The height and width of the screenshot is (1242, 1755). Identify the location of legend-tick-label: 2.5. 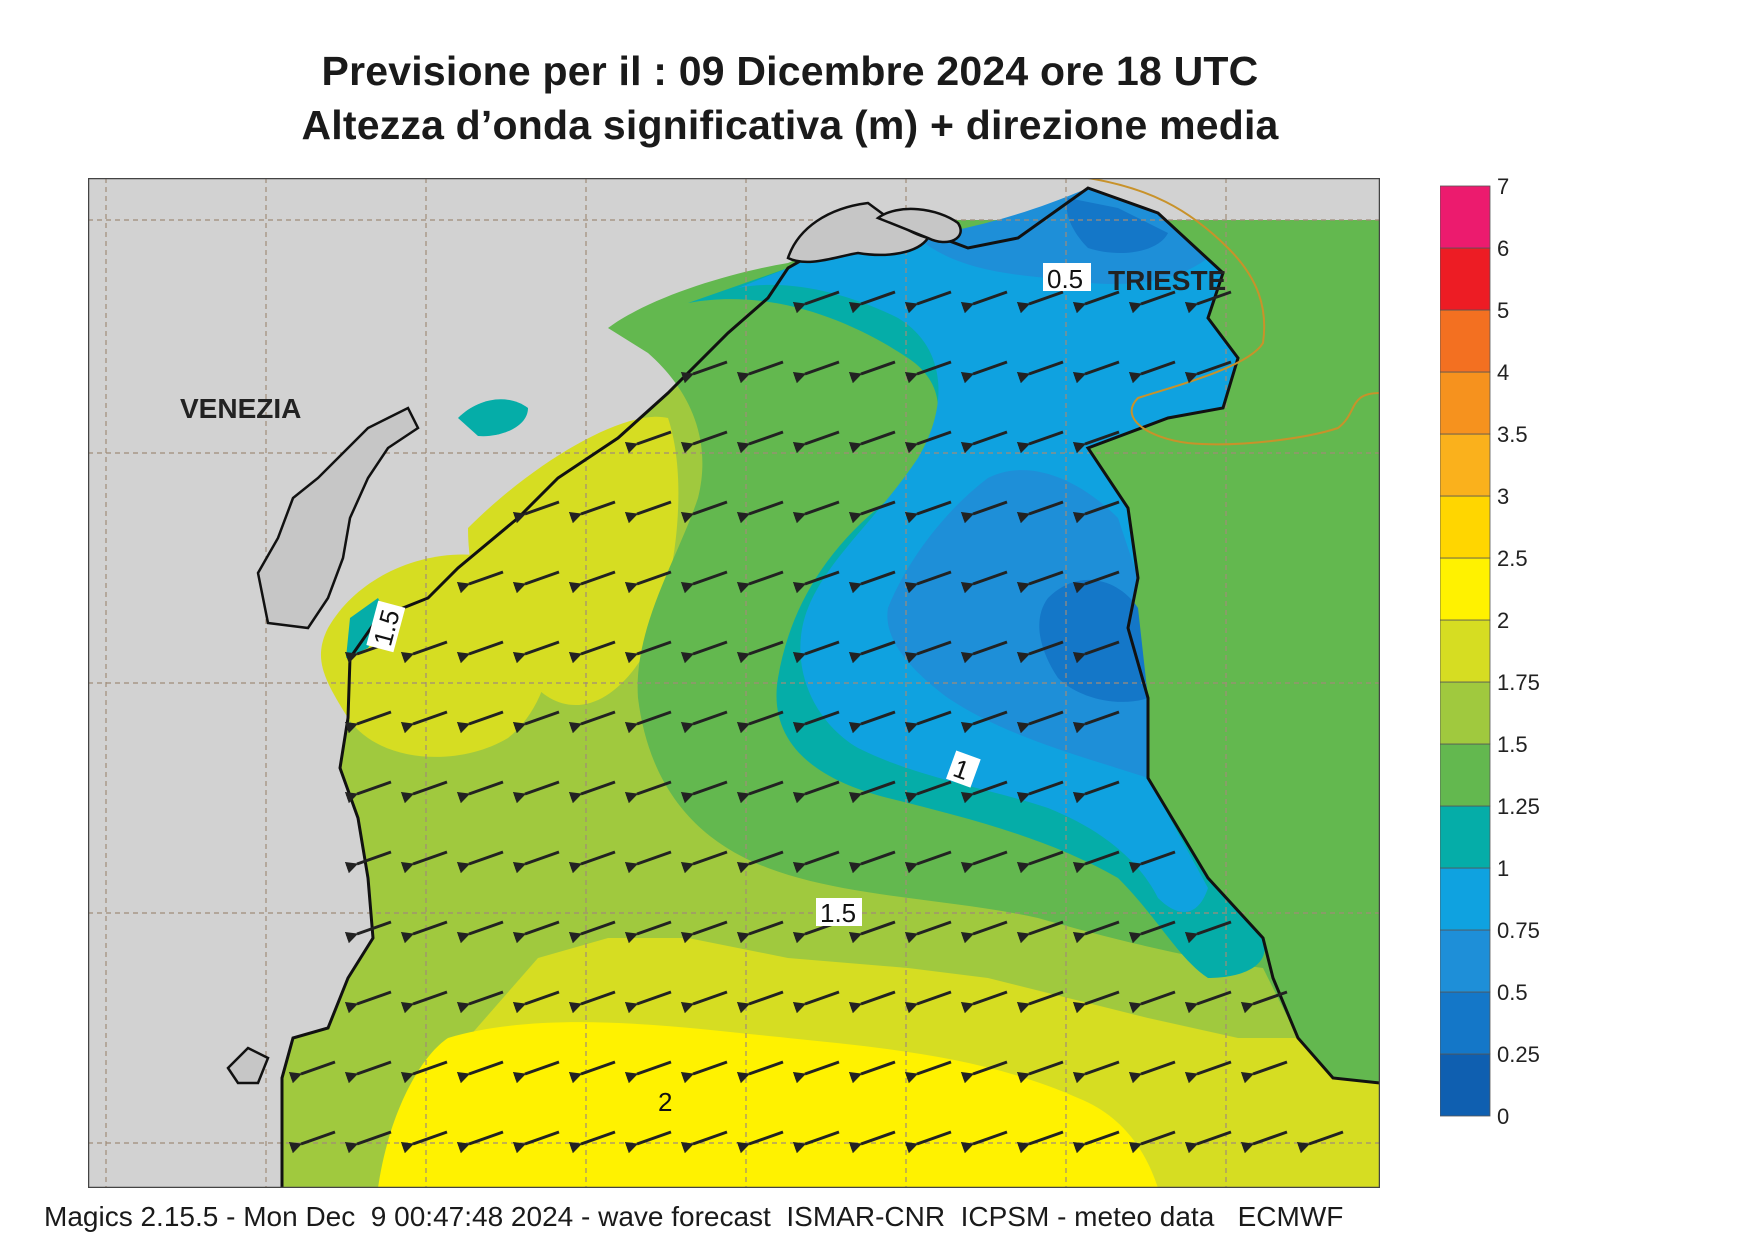
(1512, 558).